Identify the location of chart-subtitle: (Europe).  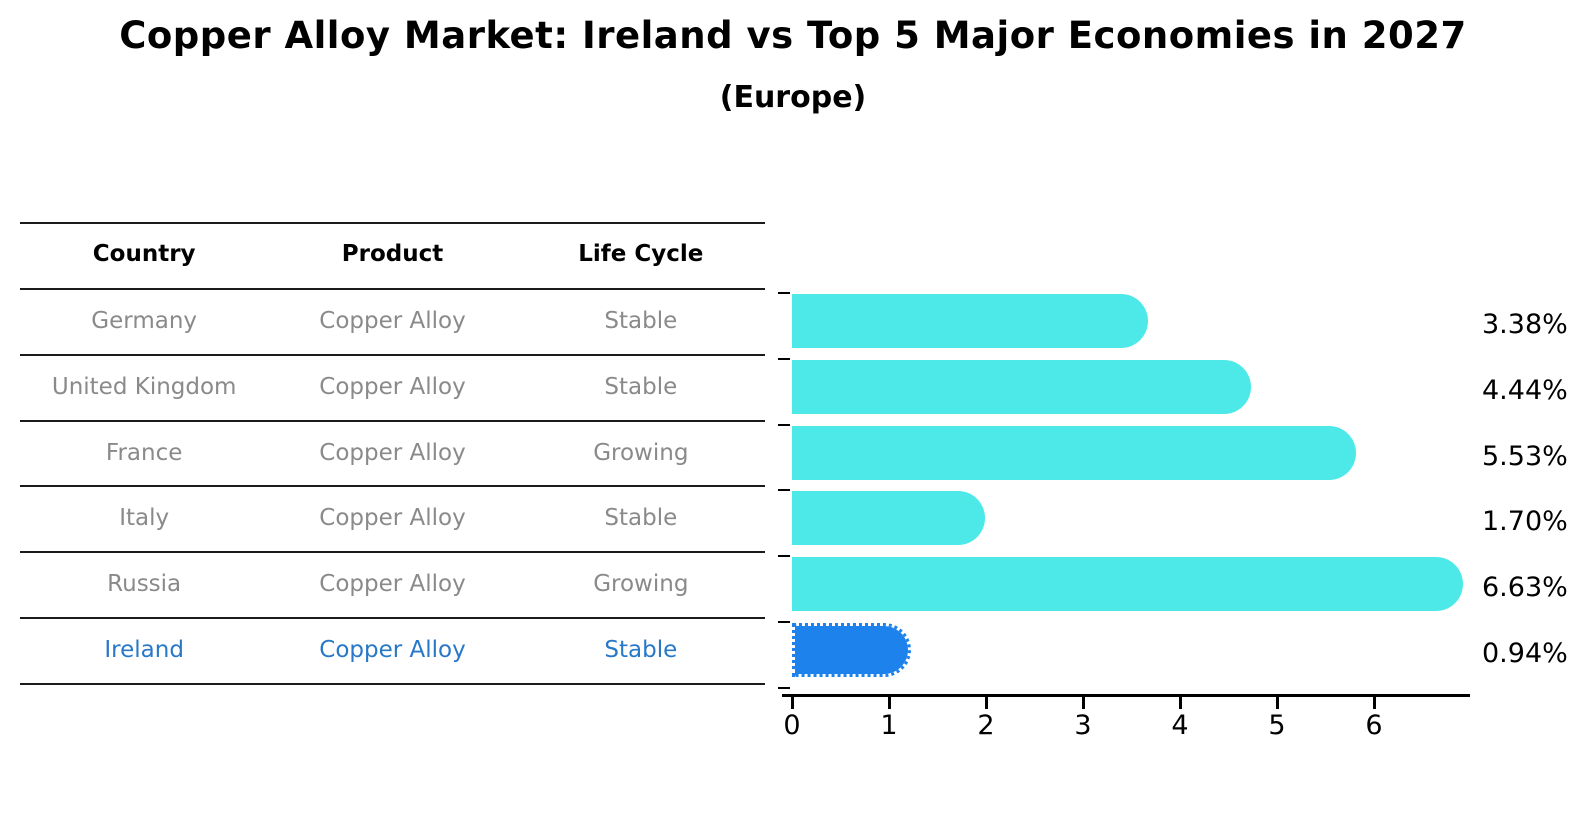
(793, 97).